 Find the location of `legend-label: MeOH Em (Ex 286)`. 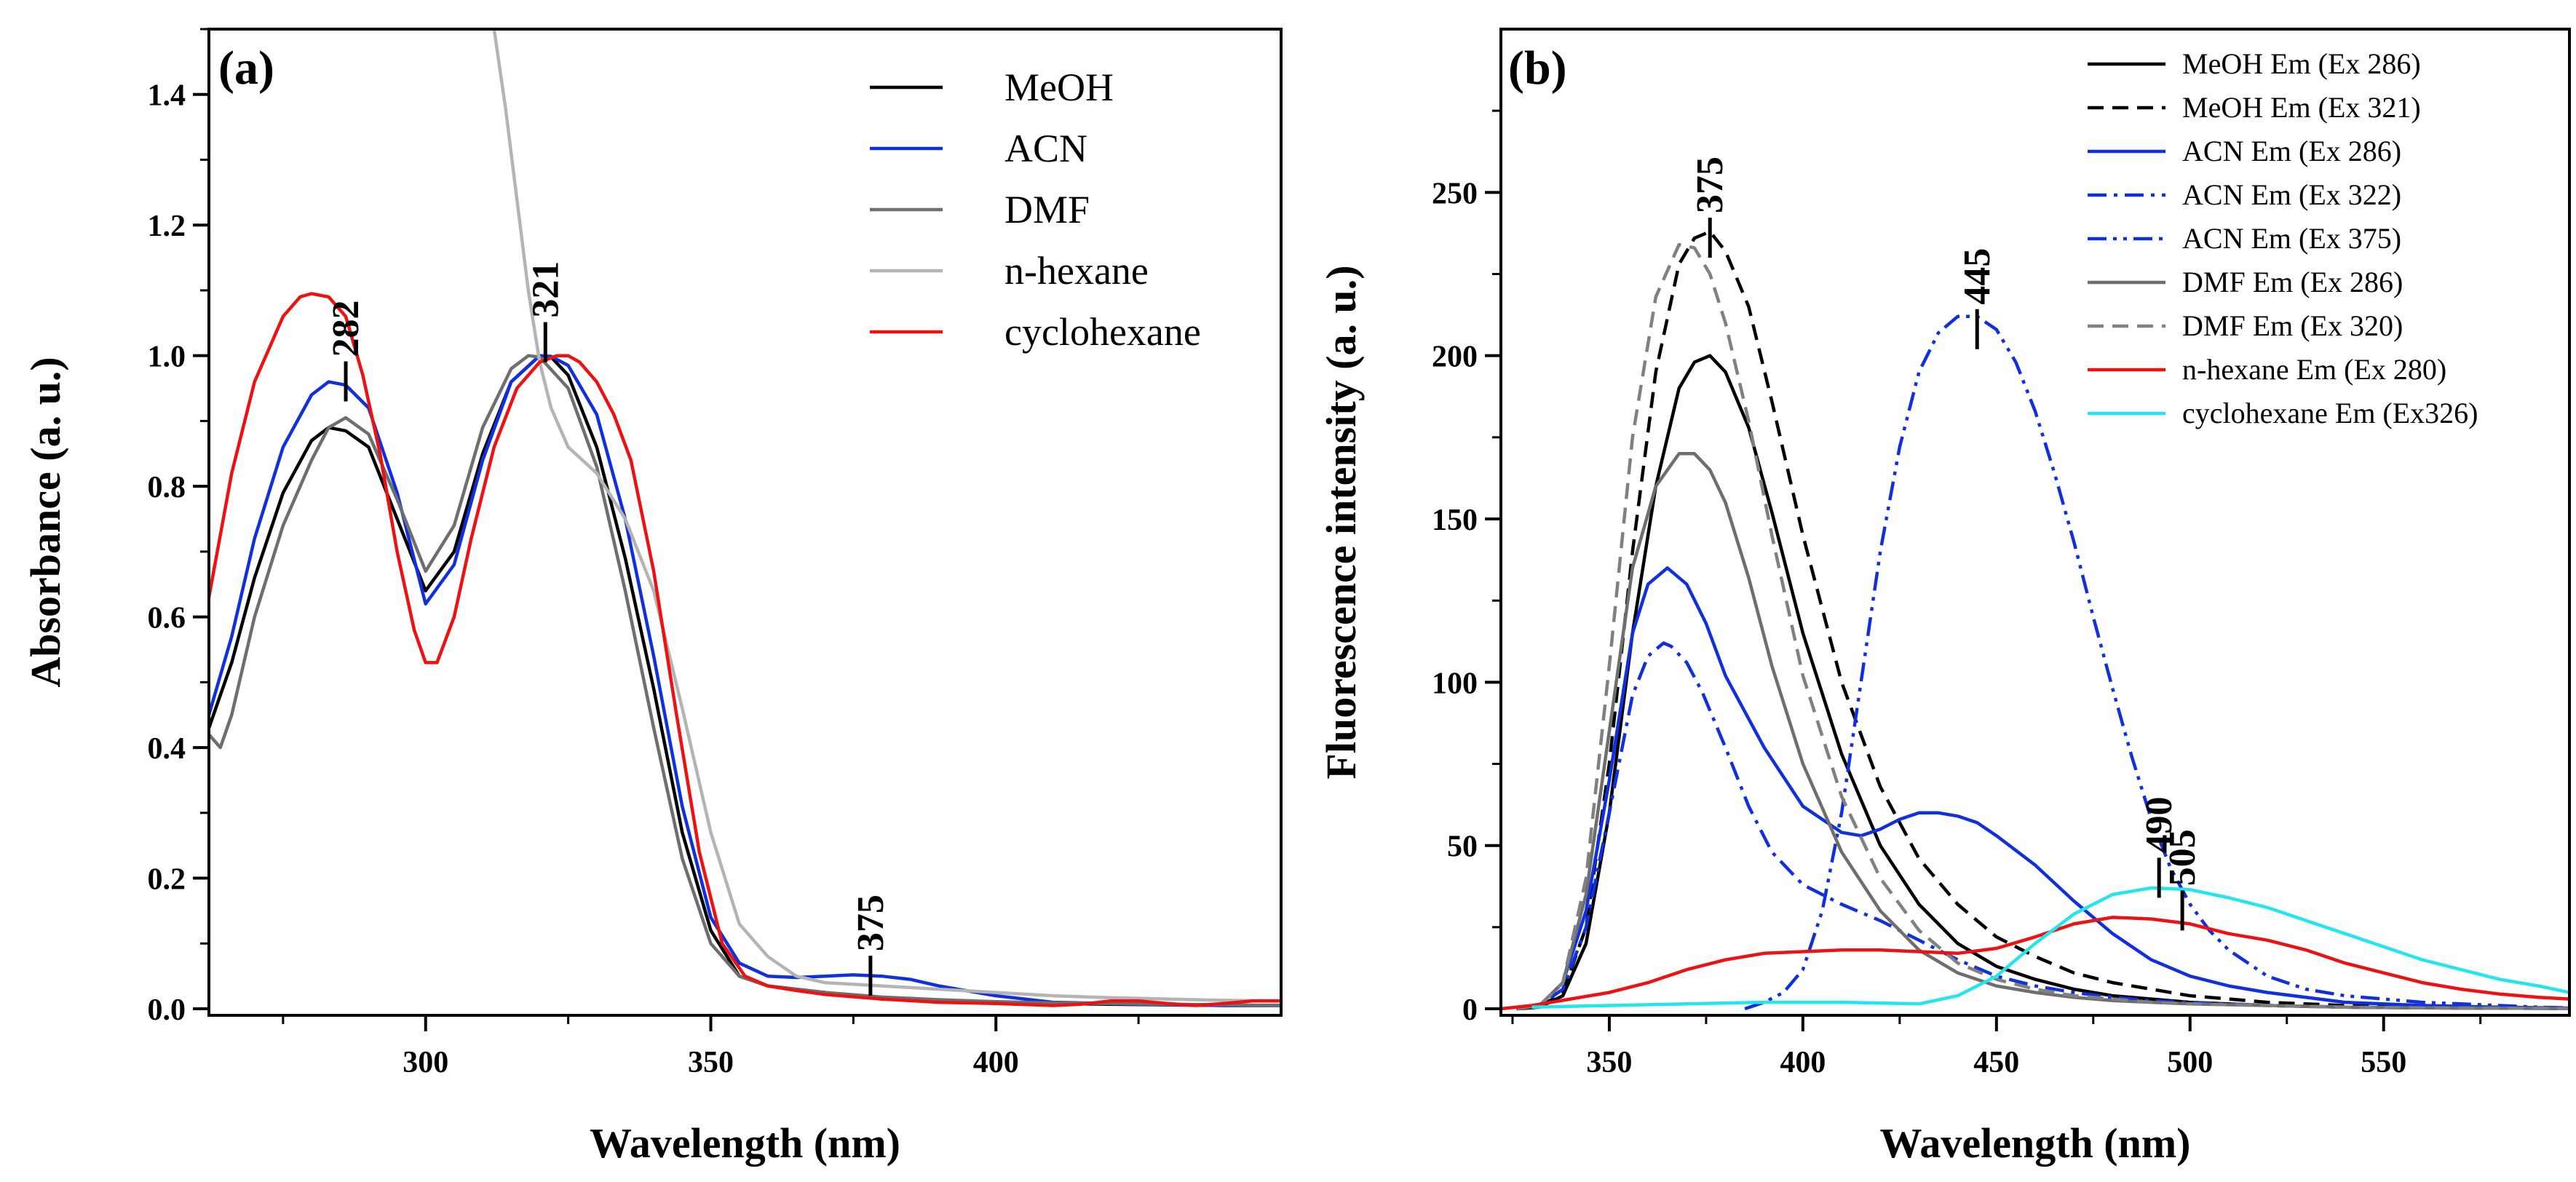

legend-label: MeOH Em (Ex 286) is located at coordinates (2301, 63).